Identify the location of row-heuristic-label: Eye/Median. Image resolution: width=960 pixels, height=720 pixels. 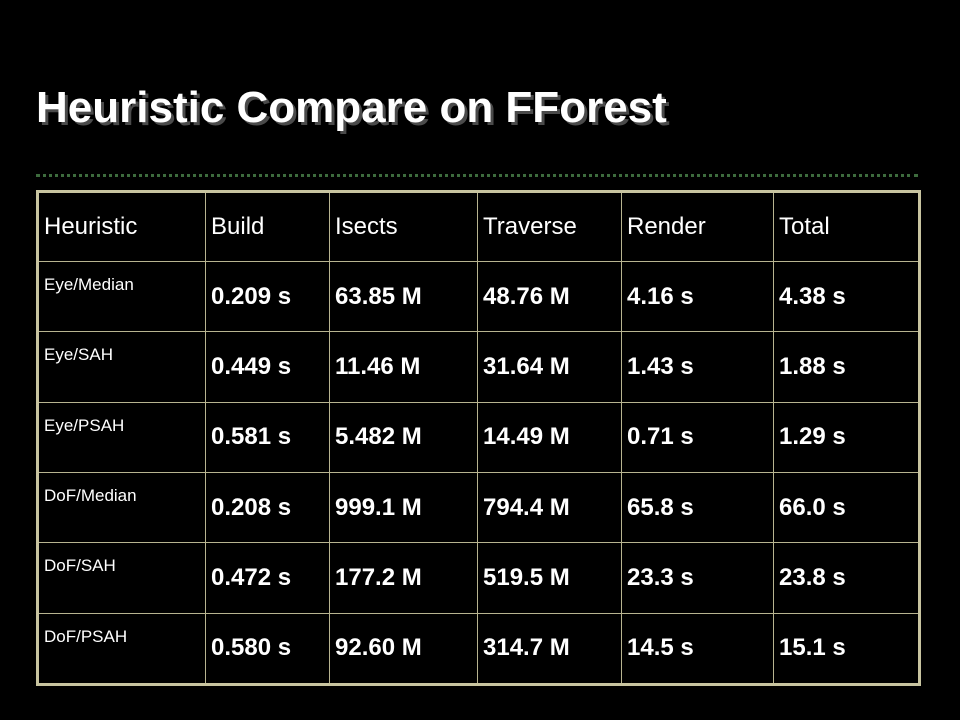
(121, 296).